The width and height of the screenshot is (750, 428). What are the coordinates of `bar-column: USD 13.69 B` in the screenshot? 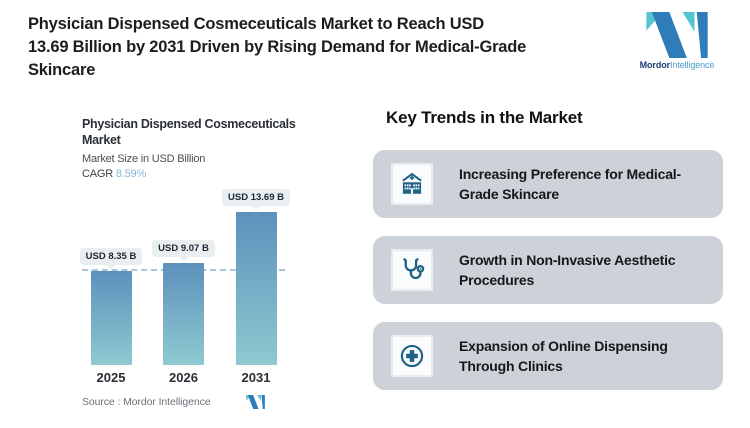 It's located at (256, 277).